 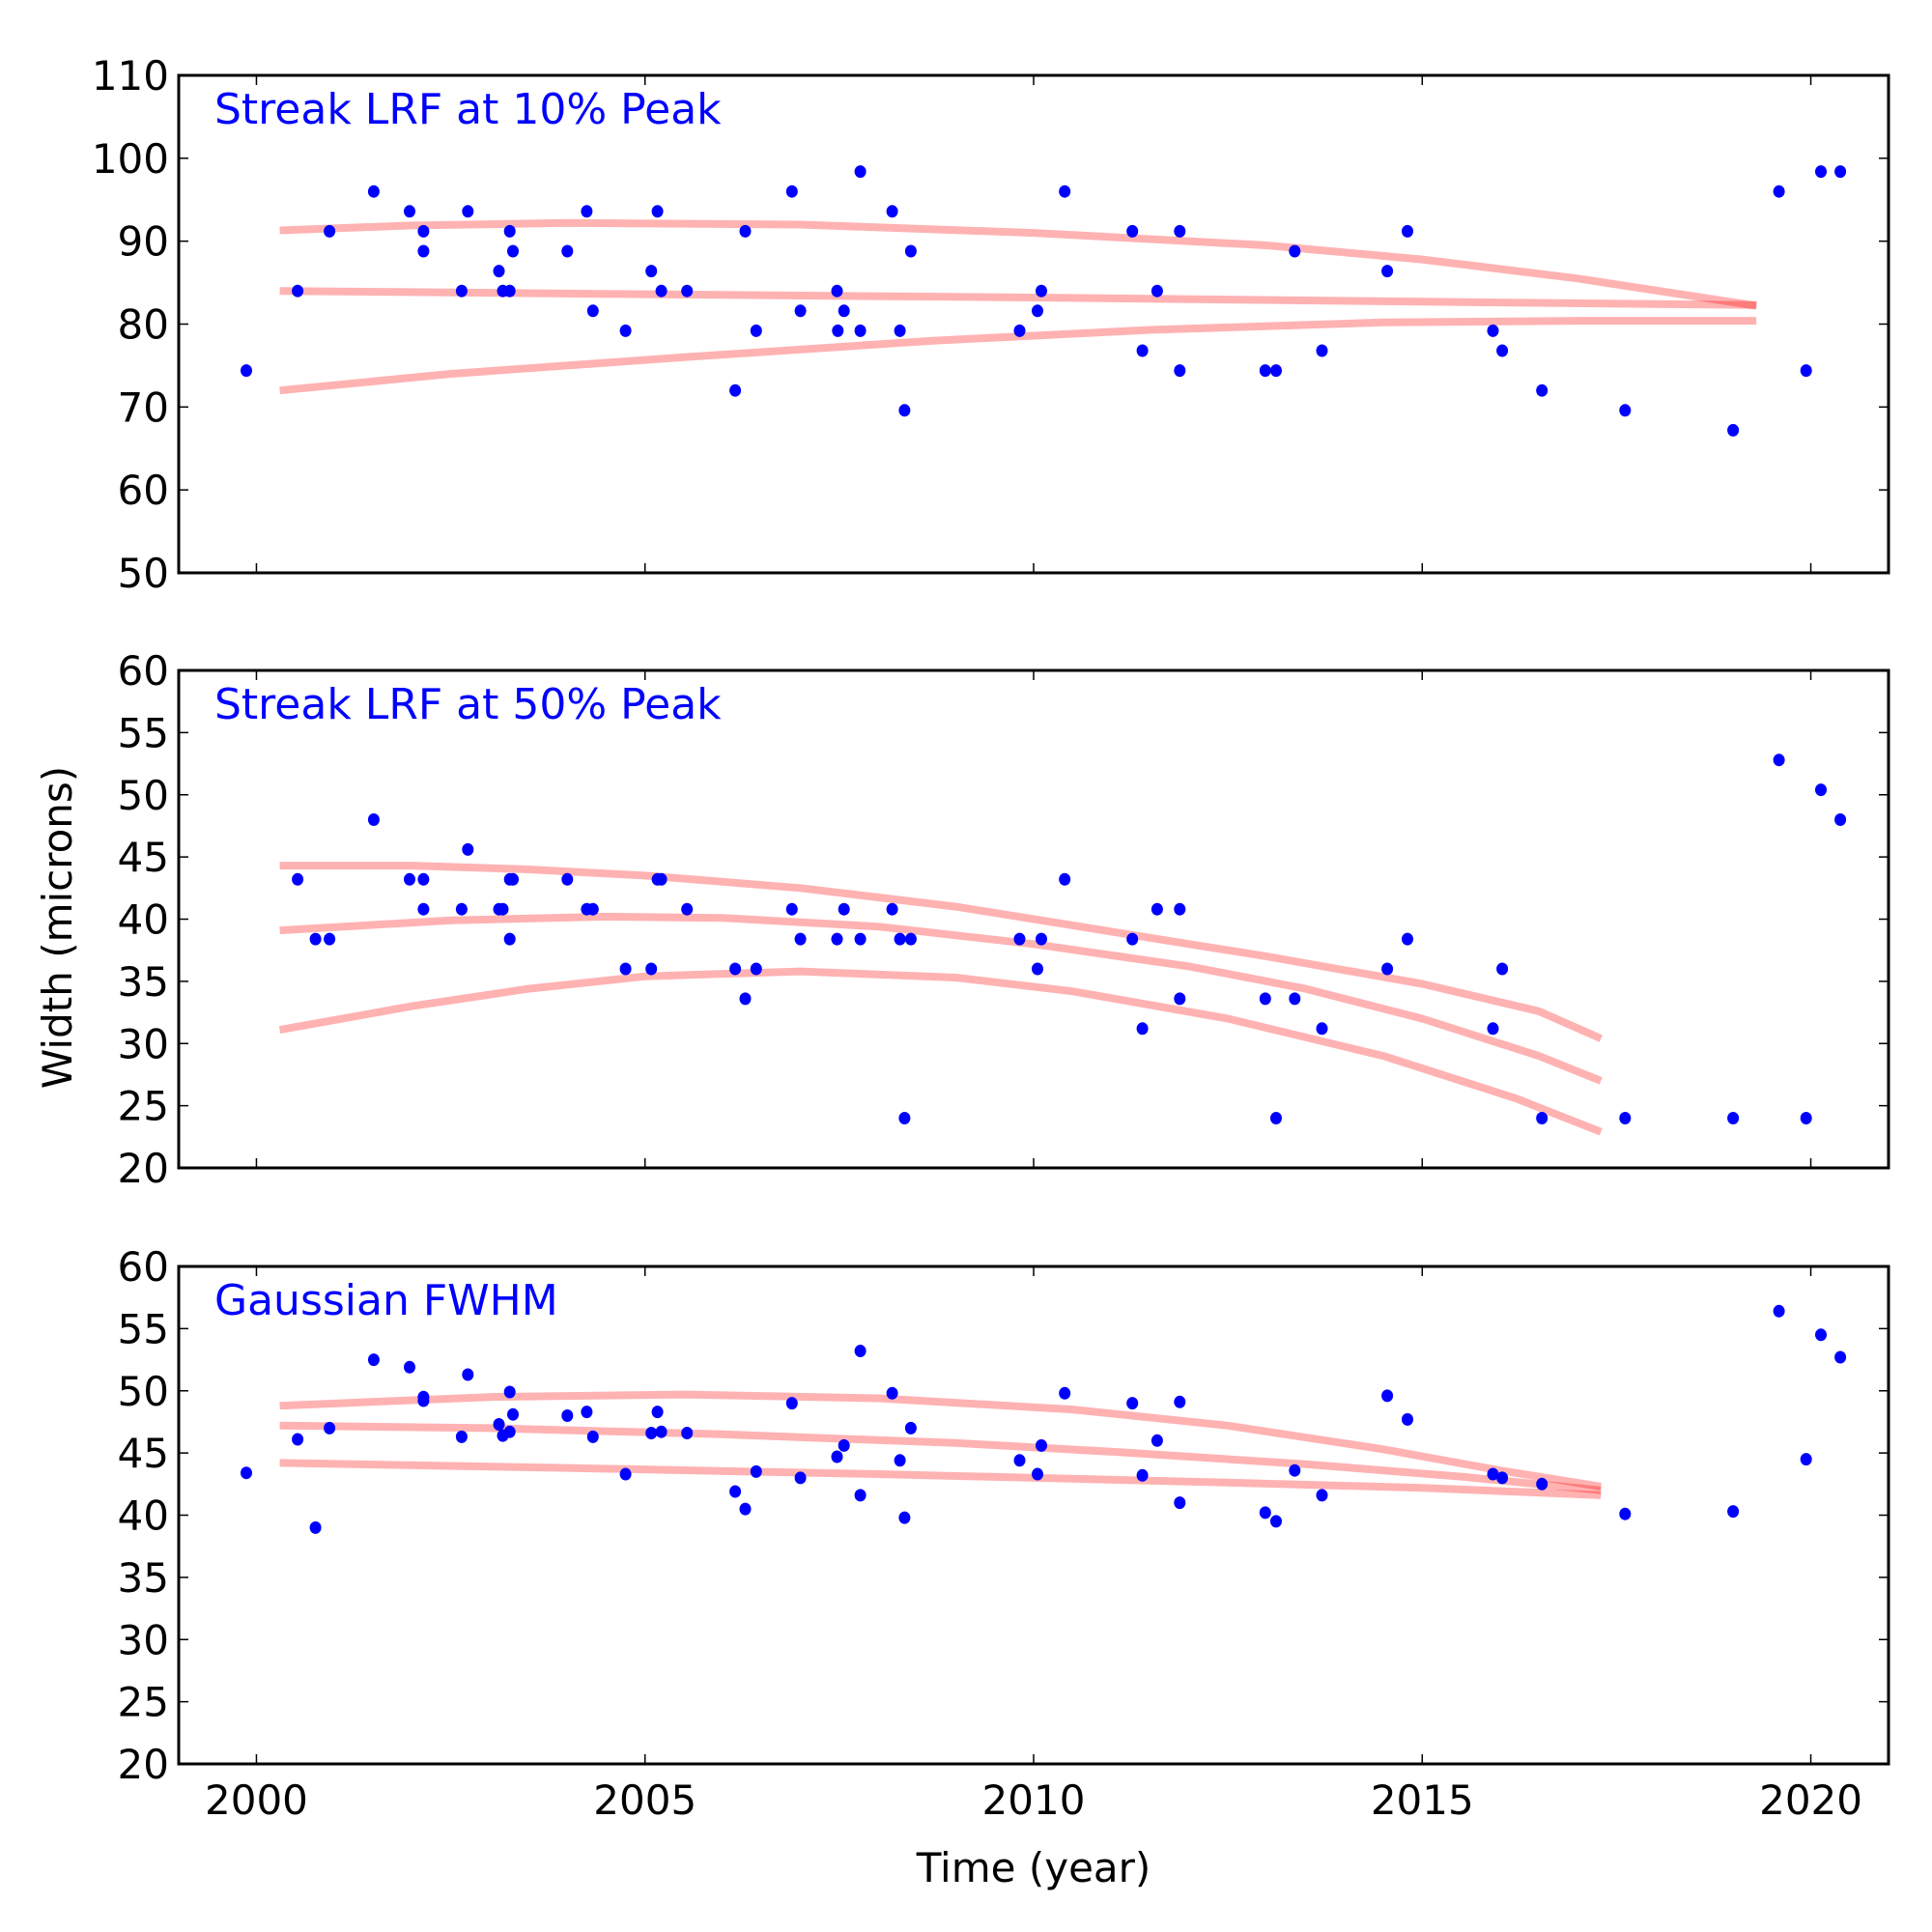 I want to click on y-tick-label: 110, so click(x=130, y=75).